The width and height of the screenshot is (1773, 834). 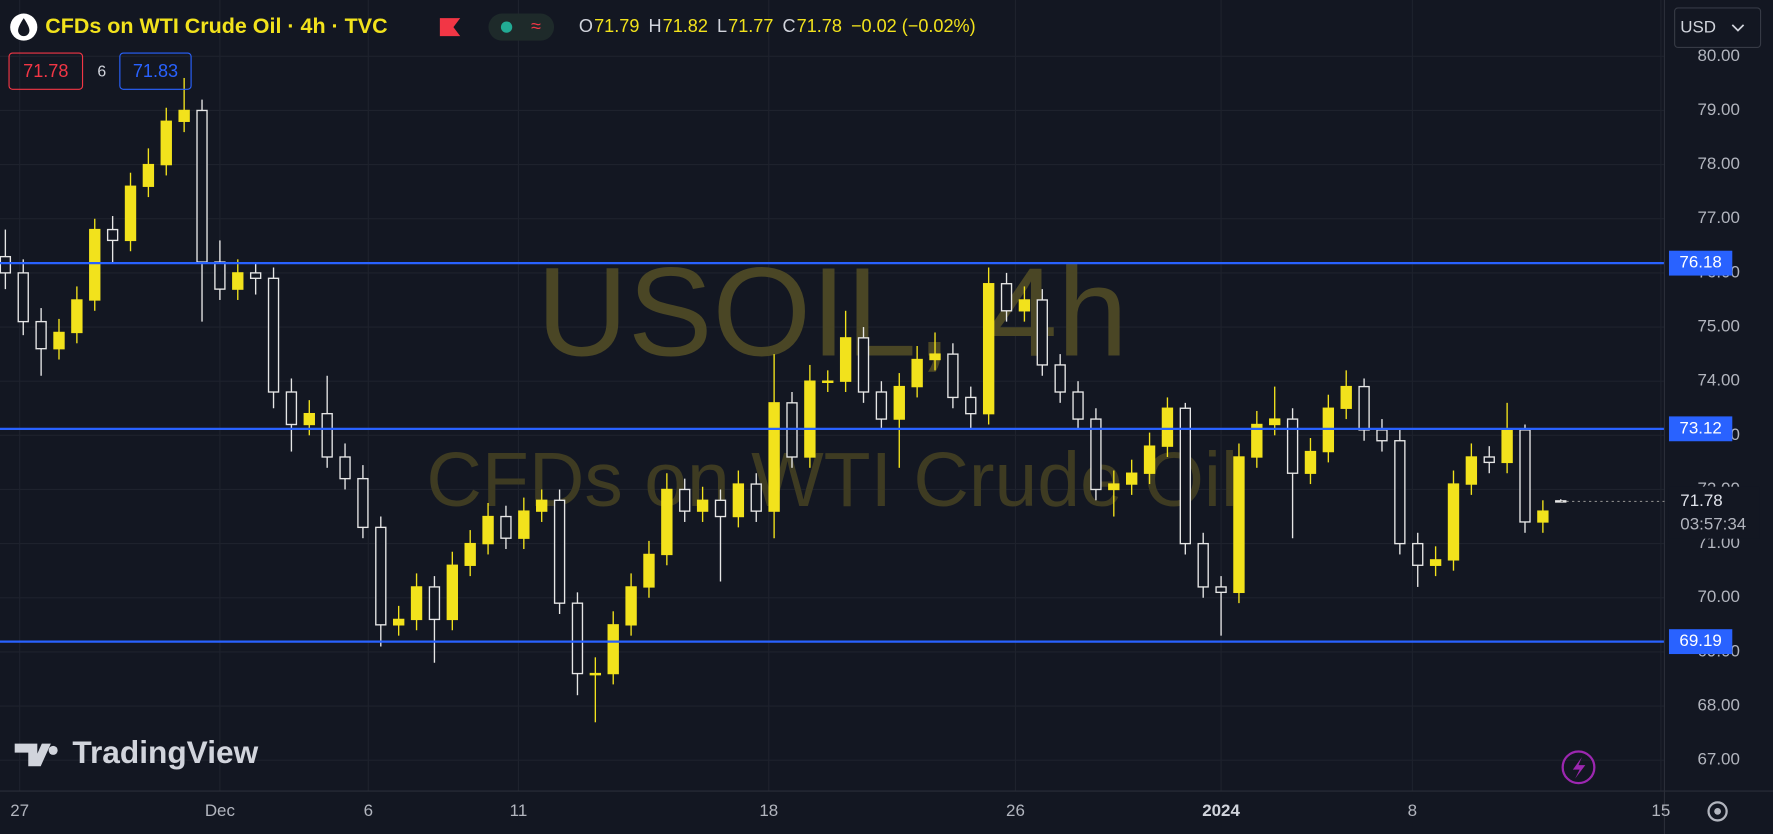 What do you see at coordinates (24, 27) in the screenshot?
I see `symbol-icon` at bounding box center [24, 27].